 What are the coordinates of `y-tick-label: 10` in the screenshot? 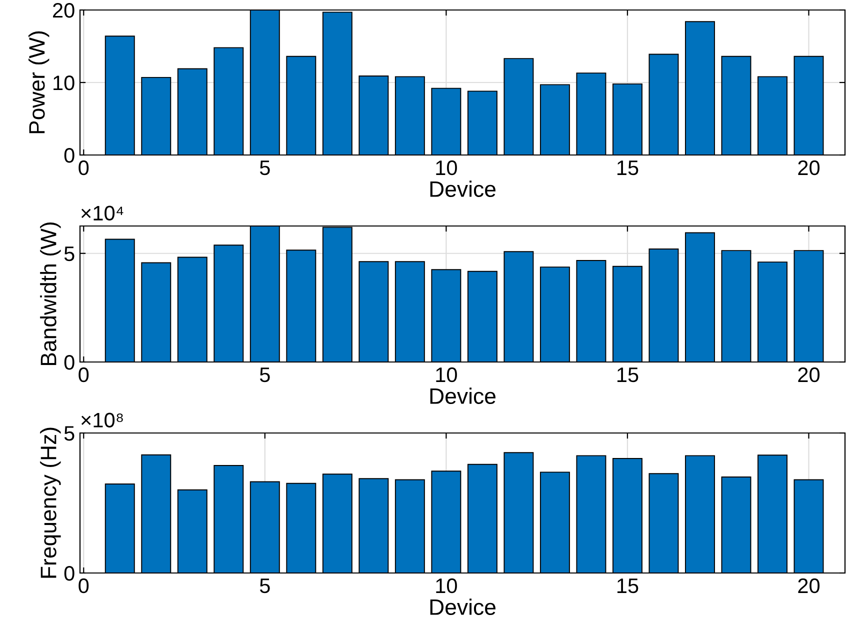 It's located at (64, 83).